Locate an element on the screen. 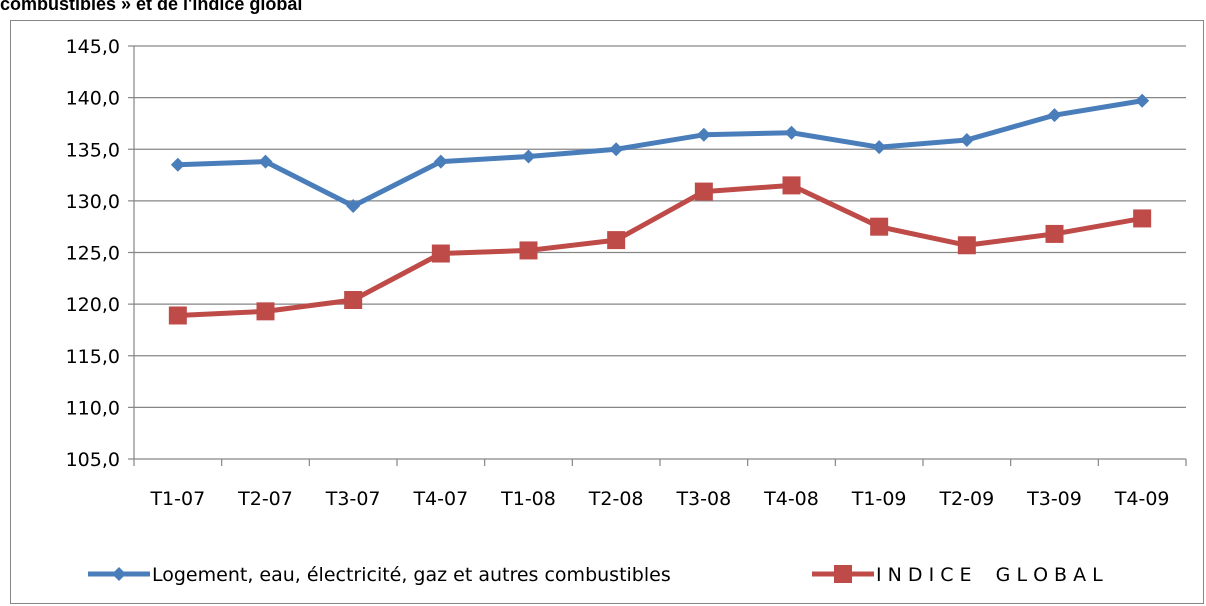 This screenshot has width=1206, height=606. y-tick-label: 105,0 is located at coordinates (93, 460).